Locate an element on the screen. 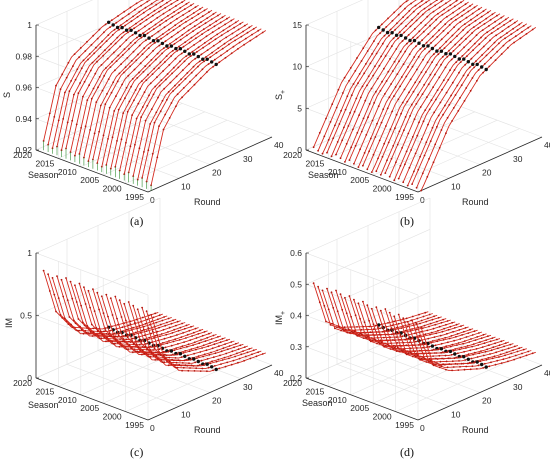 This screenshot has height=465, width=550. panel-c-label: (c) is located at coordinates (136, 452).